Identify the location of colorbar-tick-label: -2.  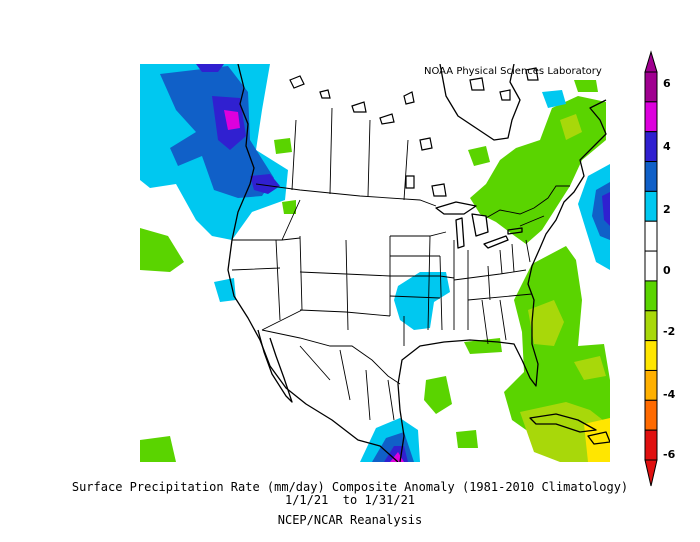
(669, 331).